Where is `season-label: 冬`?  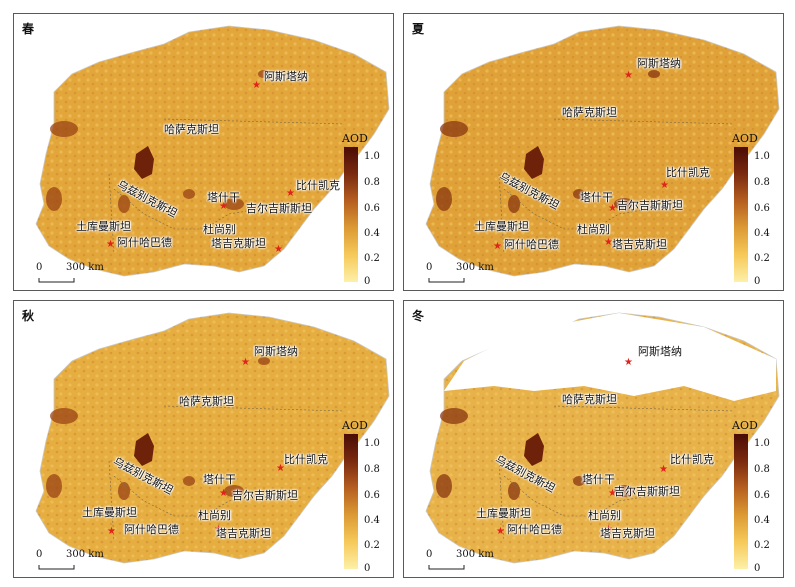 season-label: 冬 is located at coordinates (418, 316).